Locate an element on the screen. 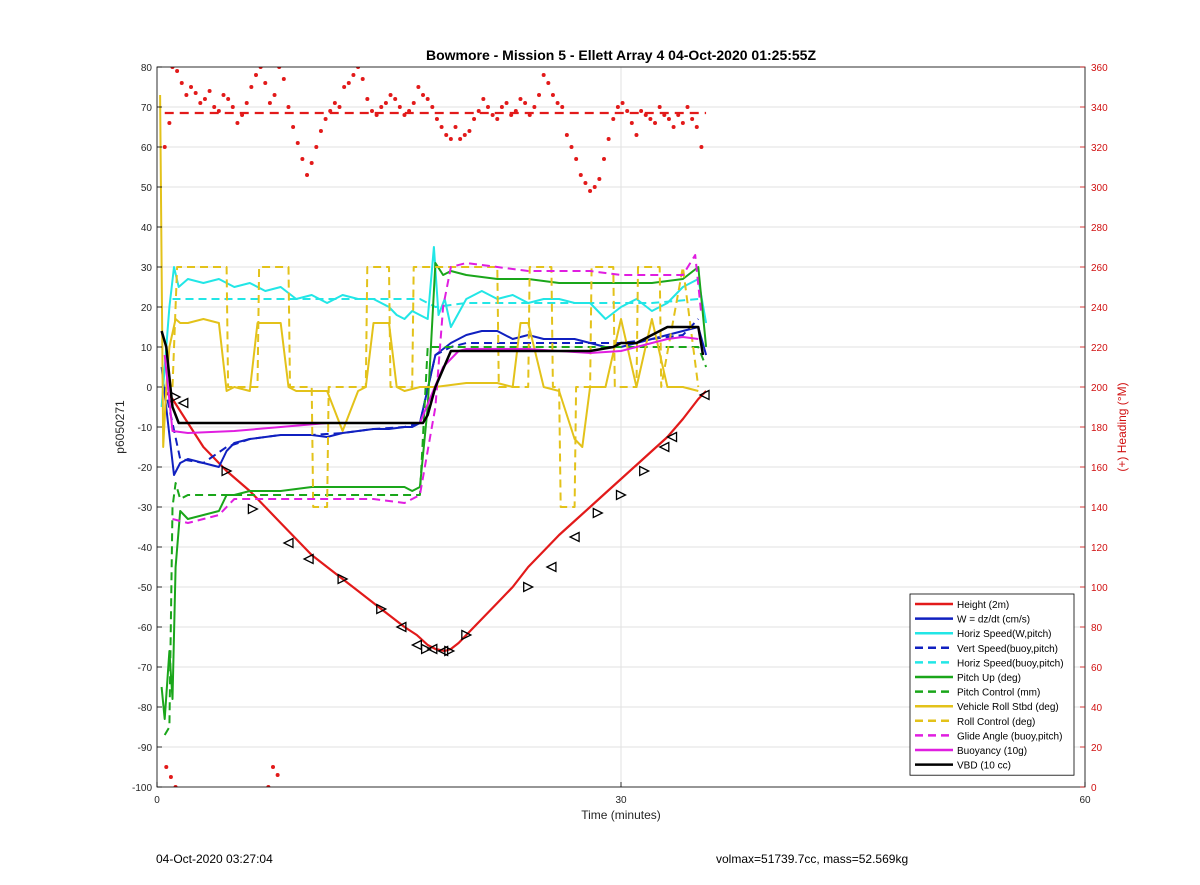 The height and width of the screenshot is (885, 1200). x-tick-label: 30 is located at coordinates (621, 800).